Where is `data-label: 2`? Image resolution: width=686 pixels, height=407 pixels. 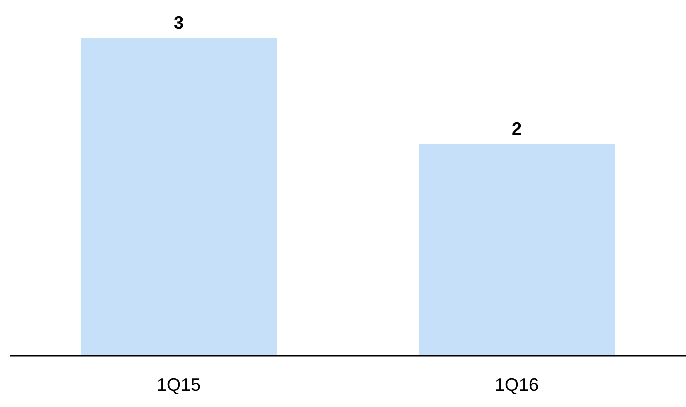
data-label: 2 is located at coordinates (517, 129).